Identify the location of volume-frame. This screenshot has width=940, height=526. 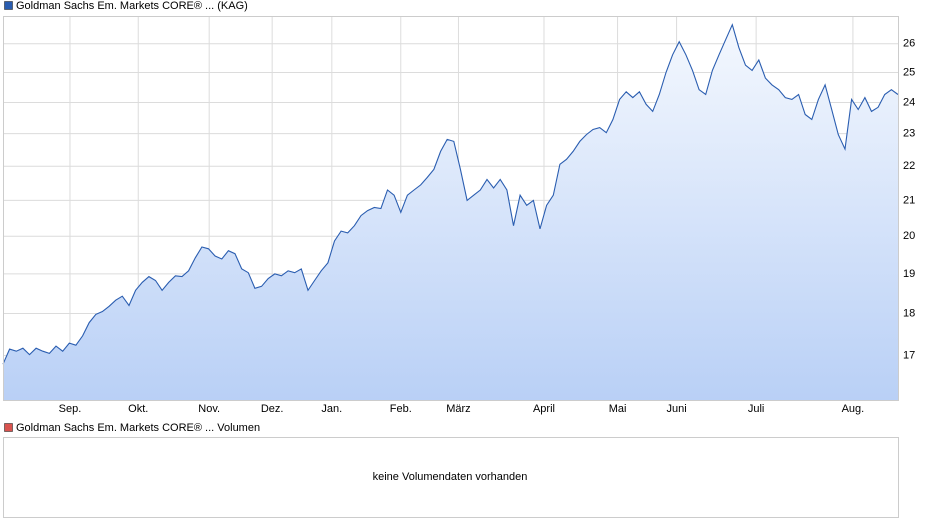
(451, 477).